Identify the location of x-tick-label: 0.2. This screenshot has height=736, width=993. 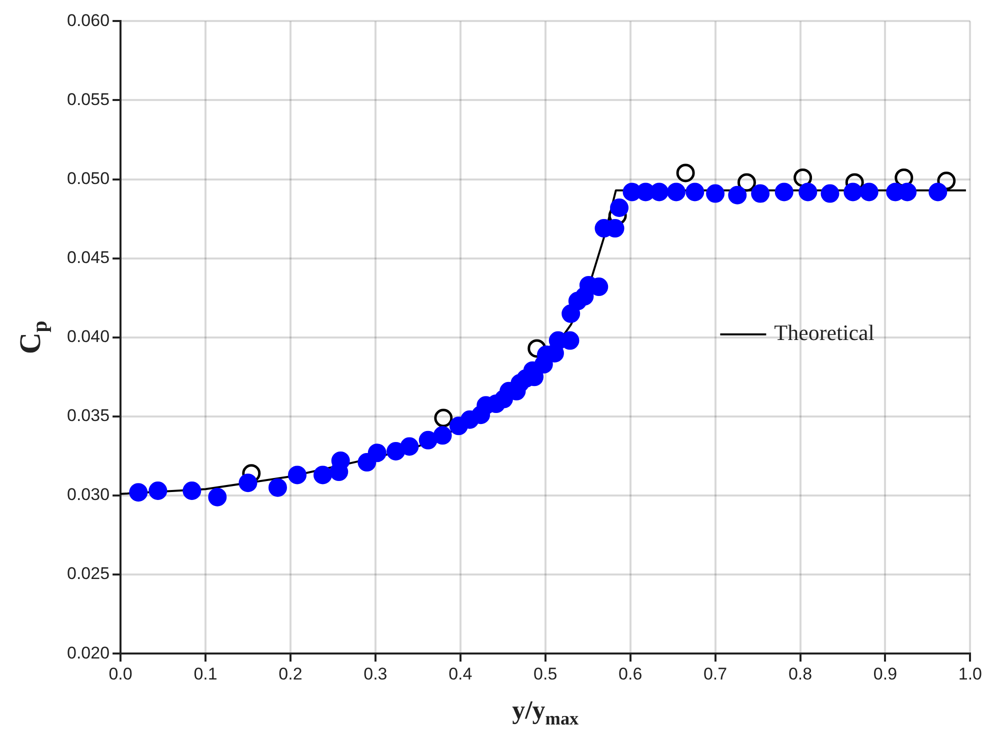
(290, 674).